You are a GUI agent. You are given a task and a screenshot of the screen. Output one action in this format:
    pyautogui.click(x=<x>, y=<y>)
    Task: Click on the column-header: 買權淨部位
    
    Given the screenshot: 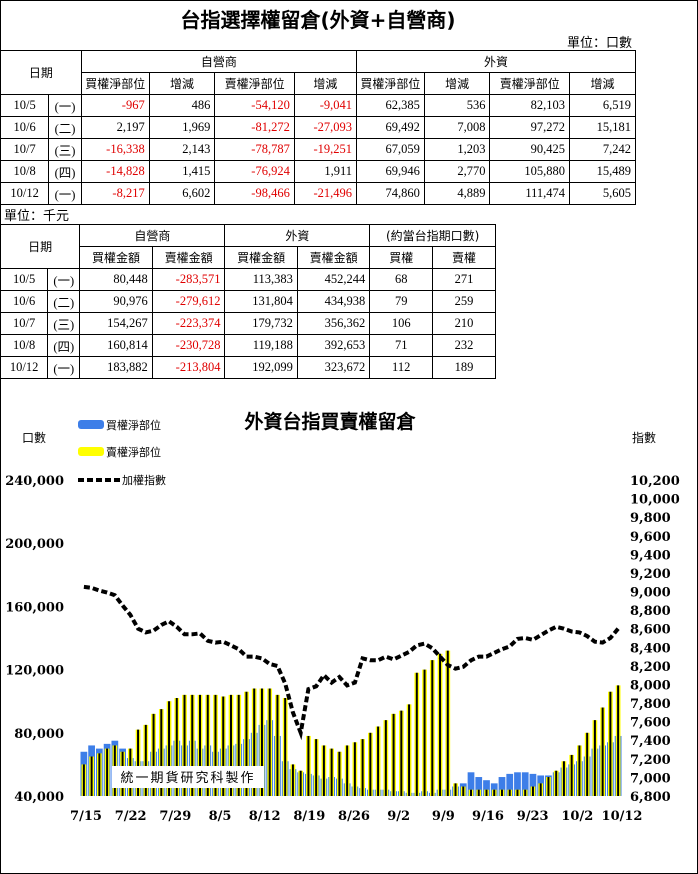 What is the action you would take?
    pyautogui.click(x=115, y=83)
    